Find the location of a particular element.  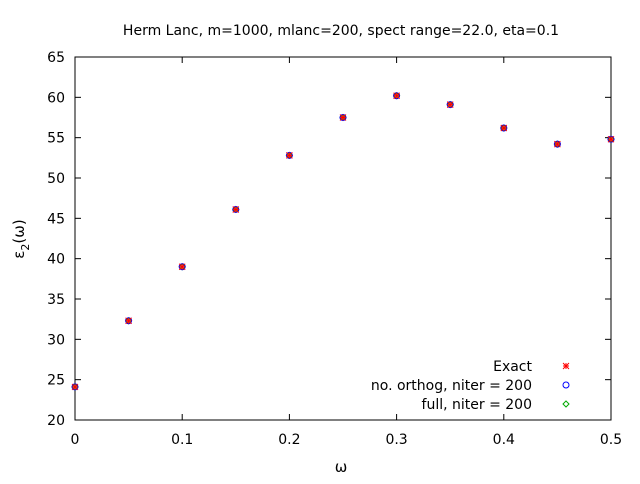

x-tick-label: 0 is located at coordinates (75, 440).